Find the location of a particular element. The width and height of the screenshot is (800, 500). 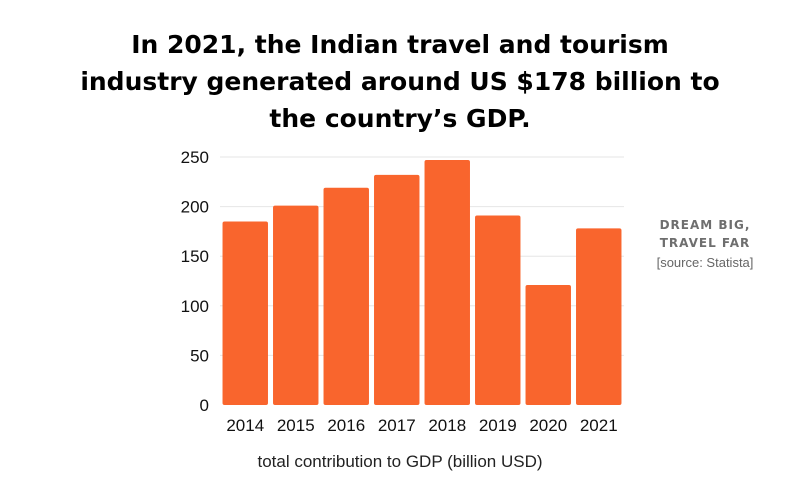

x-axis-ticks: 2014 2015 2016 2017 2018 2019 2020 2021 is located at coordinates (421, 425).